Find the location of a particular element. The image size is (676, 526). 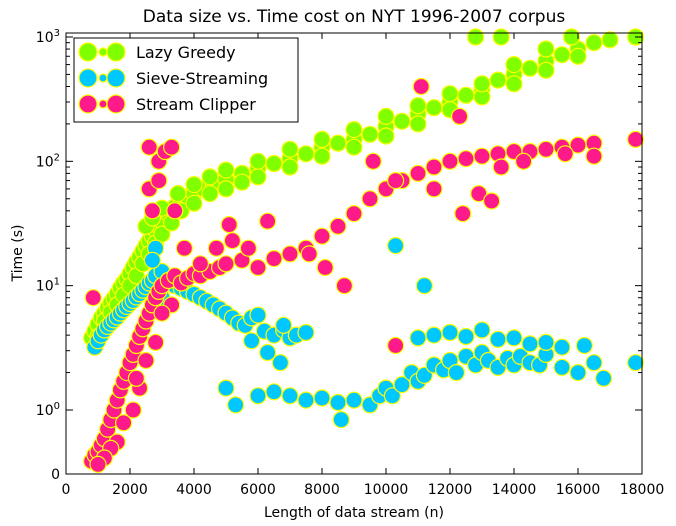

legend: Lazy Greedy Sieve-Streaming Stream Clipper is located at coordinates (186, 80).